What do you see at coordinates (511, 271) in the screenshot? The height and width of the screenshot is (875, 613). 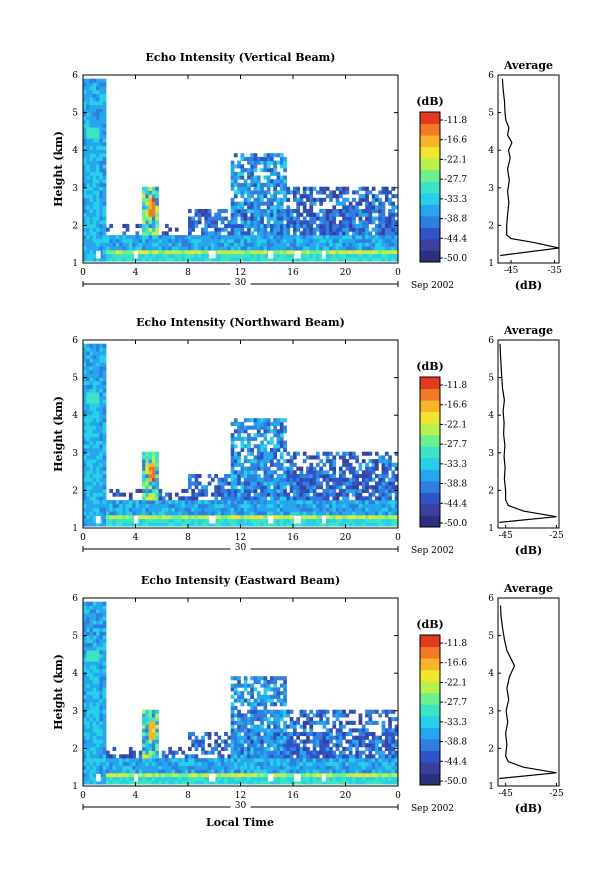 I see `profile-x-tick-label: -45` at bounding box center [511, 271].